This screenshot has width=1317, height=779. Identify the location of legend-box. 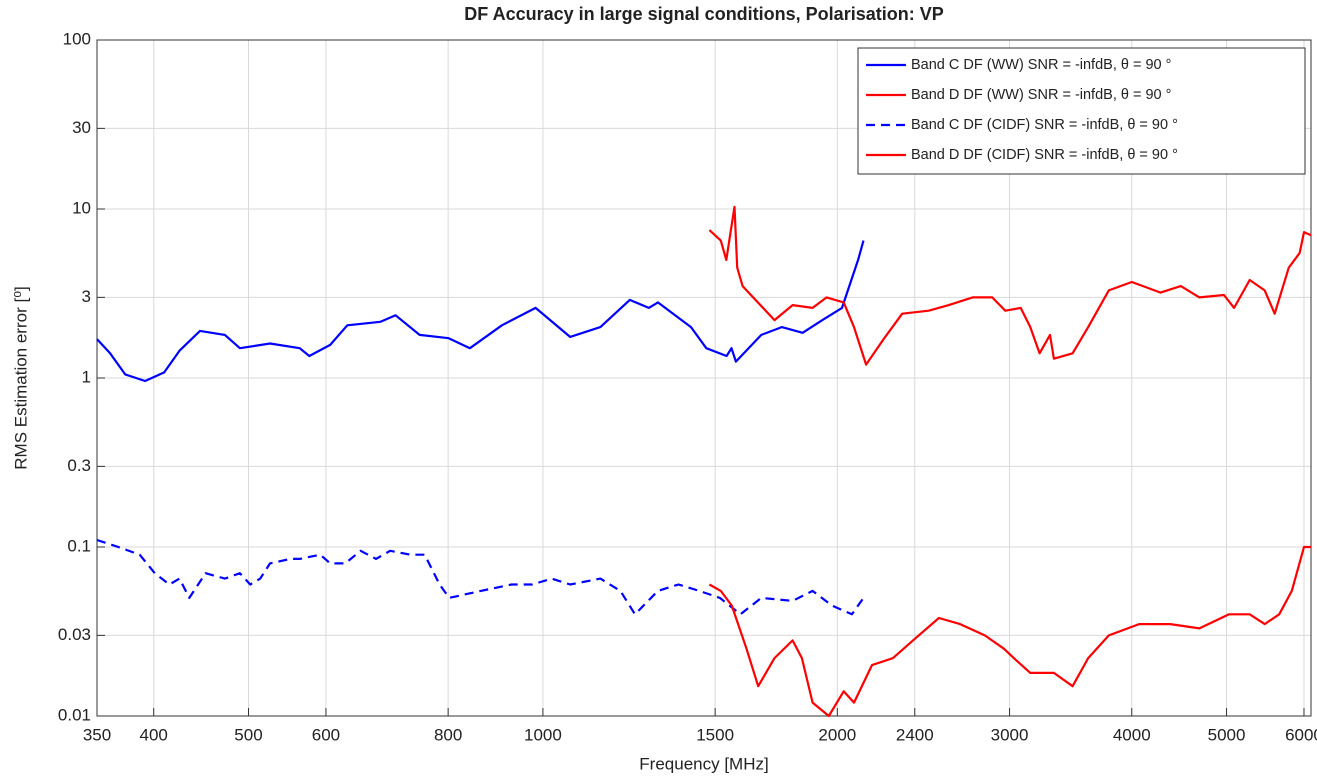
(1081, 111).